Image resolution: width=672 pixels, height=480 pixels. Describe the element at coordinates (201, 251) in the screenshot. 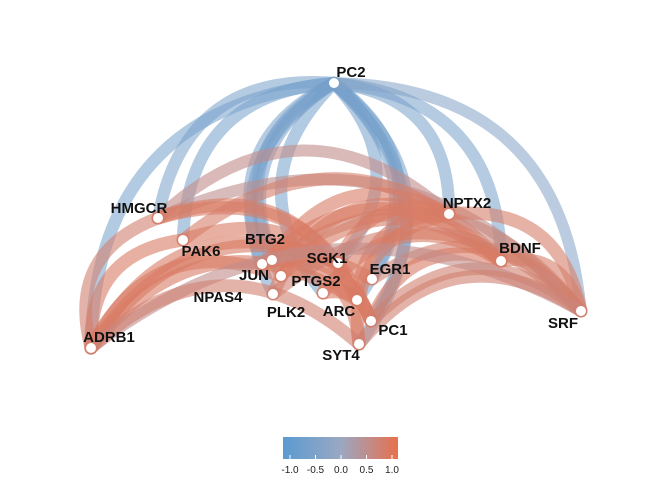

I see `node-label: PAK6` at that location.